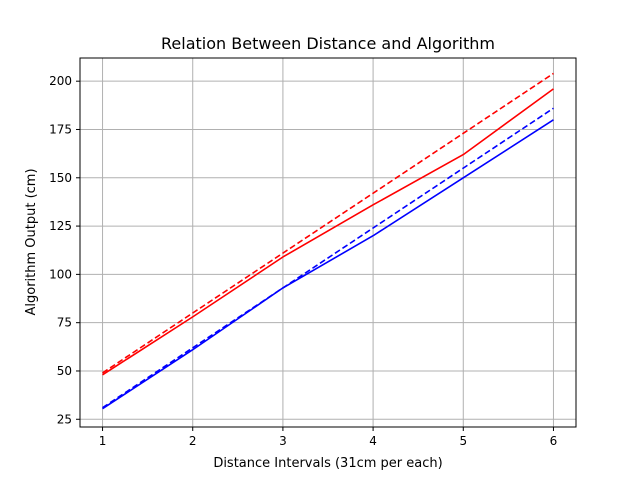 This screenshot has width=640, height=480. I want to click on x-tick-label: 4, so click(373, 441).